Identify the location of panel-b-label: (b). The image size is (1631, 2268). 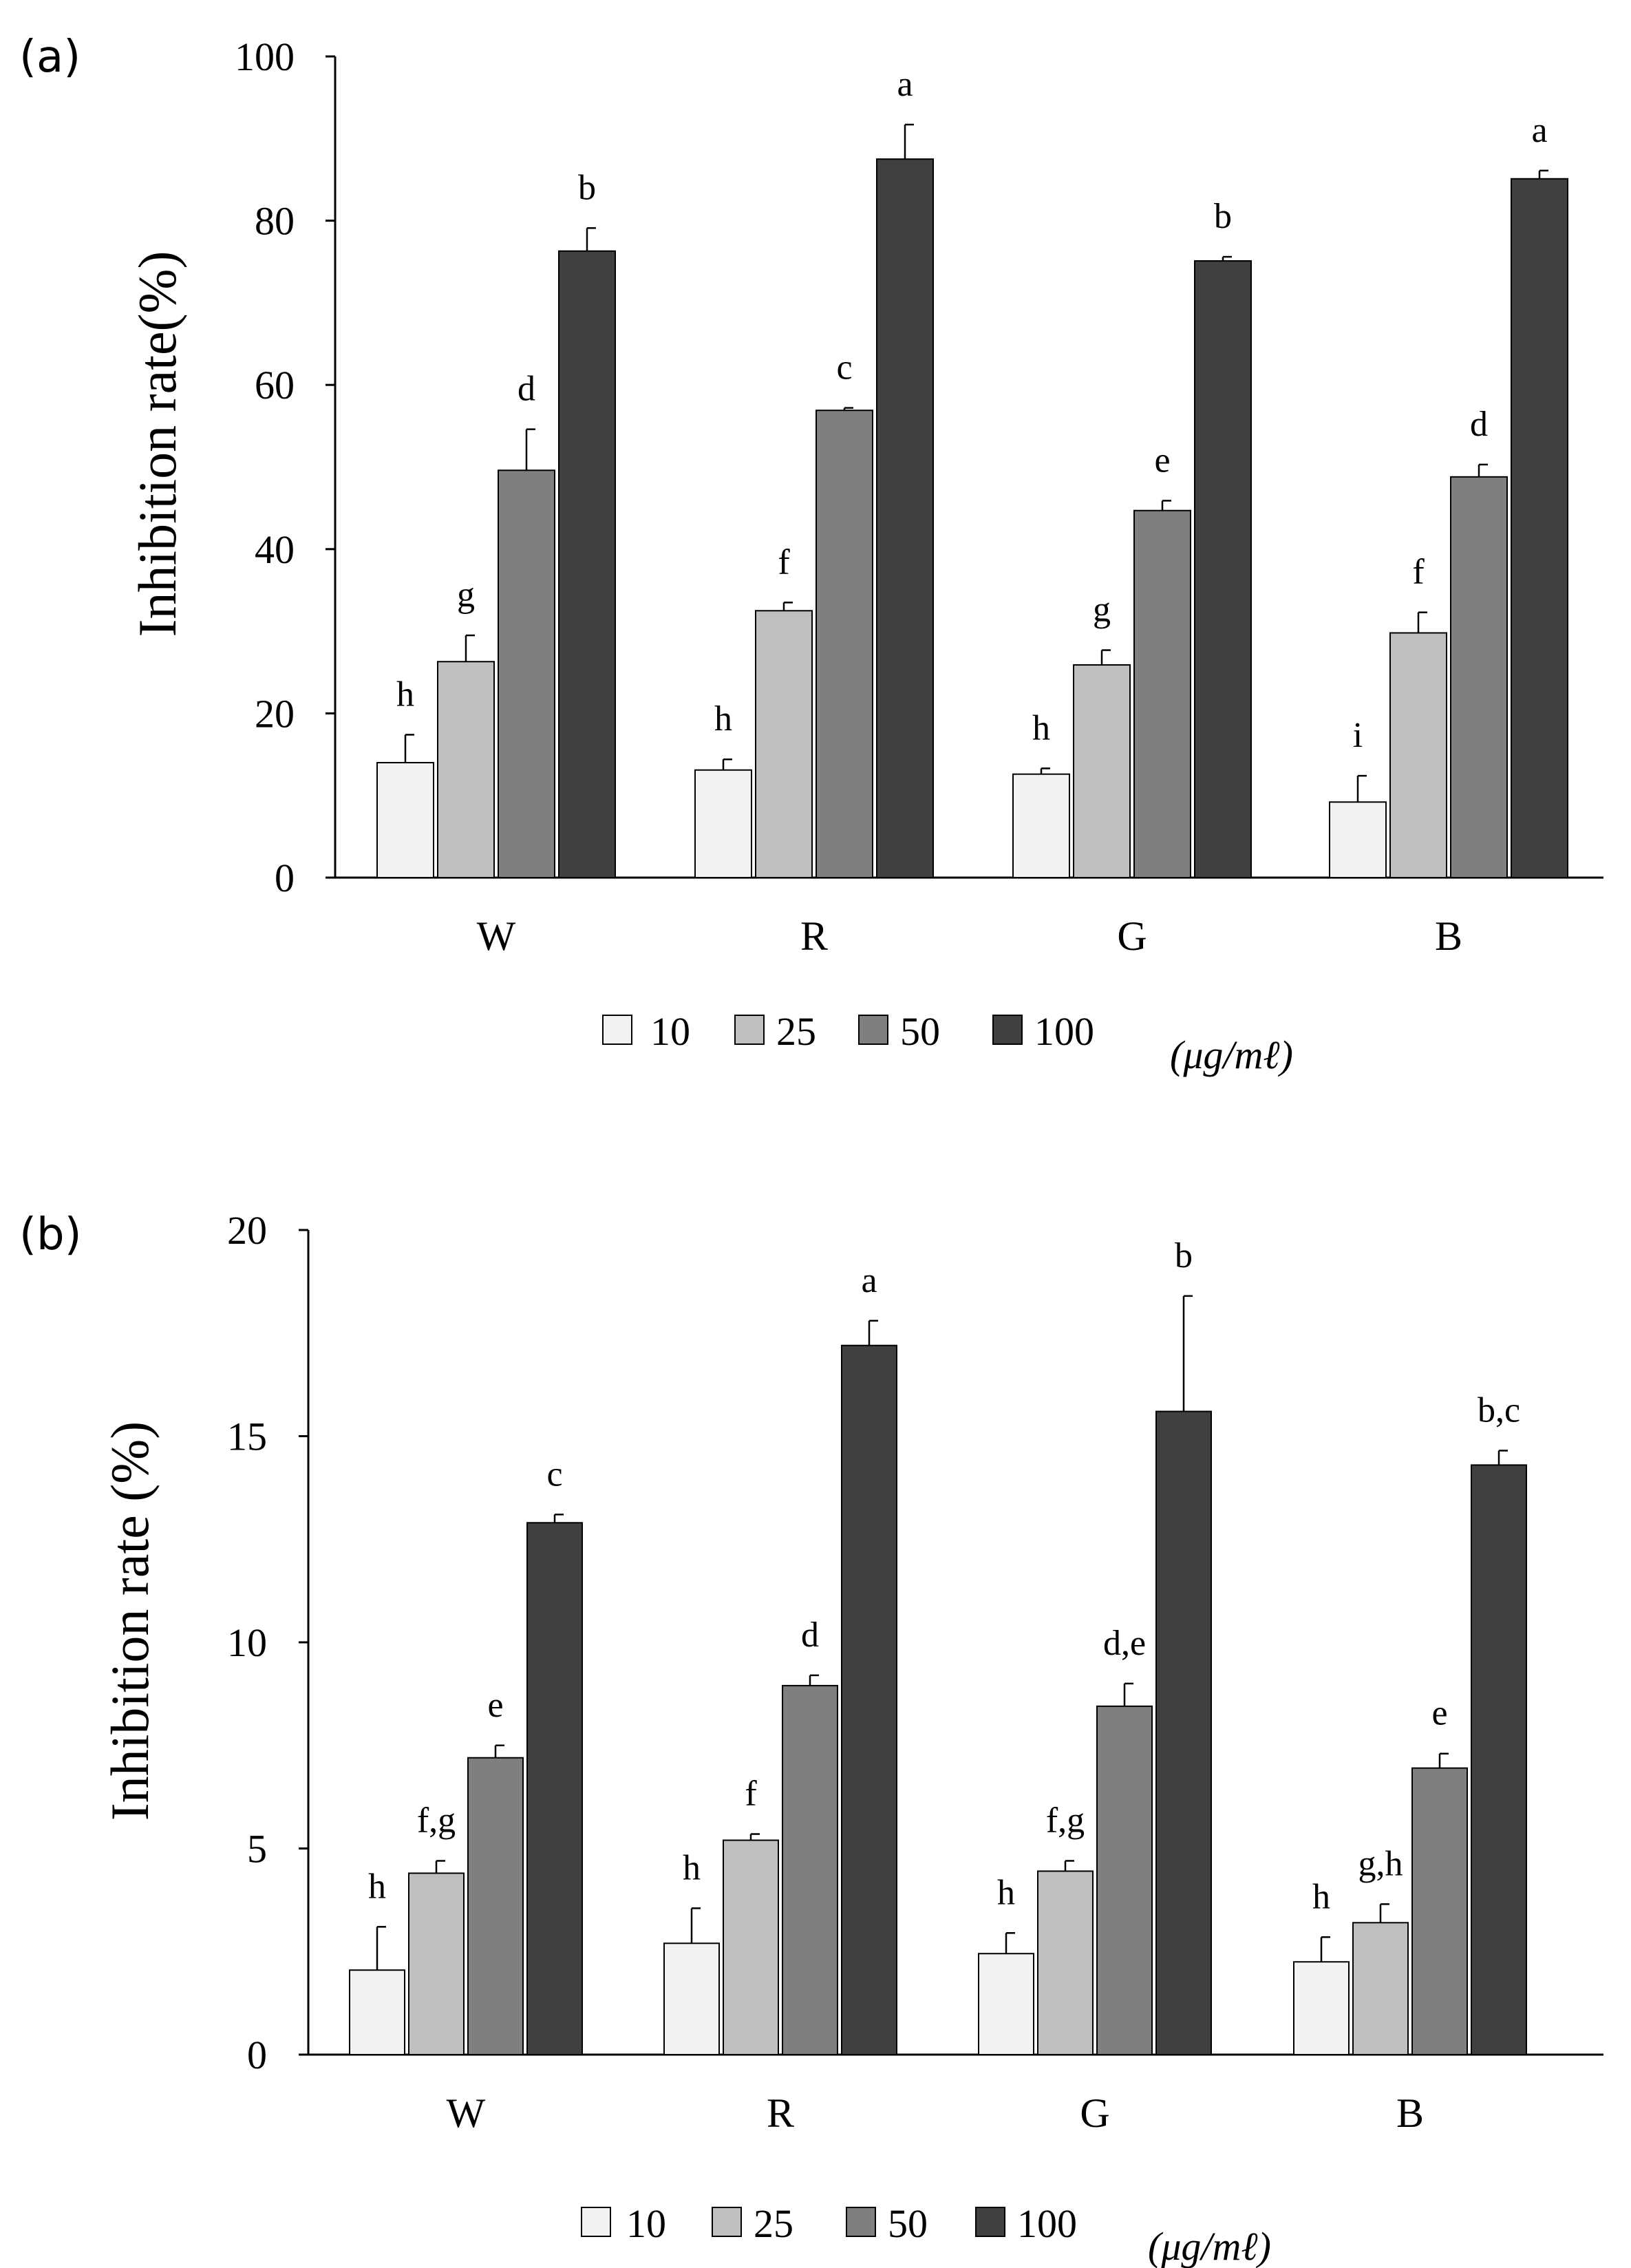
(50, 1235).